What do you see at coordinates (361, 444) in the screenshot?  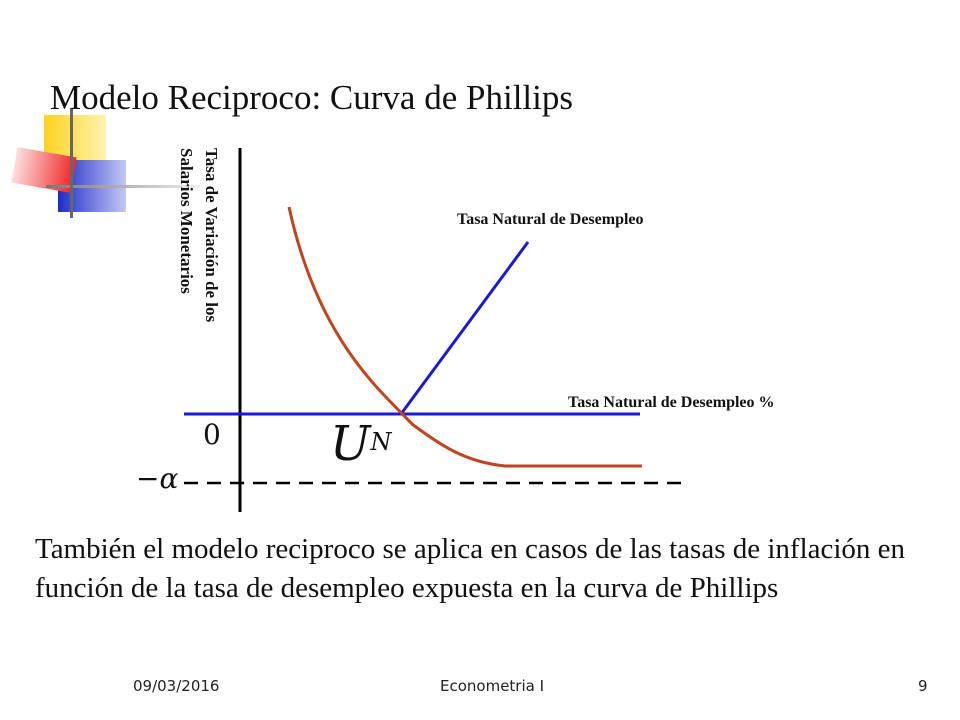 I see `natural-rate-symbol: UN` at bounding box center [361, 444].